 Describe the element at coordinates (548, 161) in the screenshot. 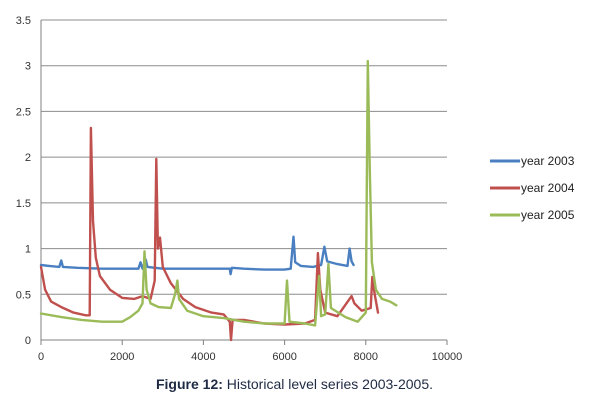

I see `legend-label: year 2003` at that location.